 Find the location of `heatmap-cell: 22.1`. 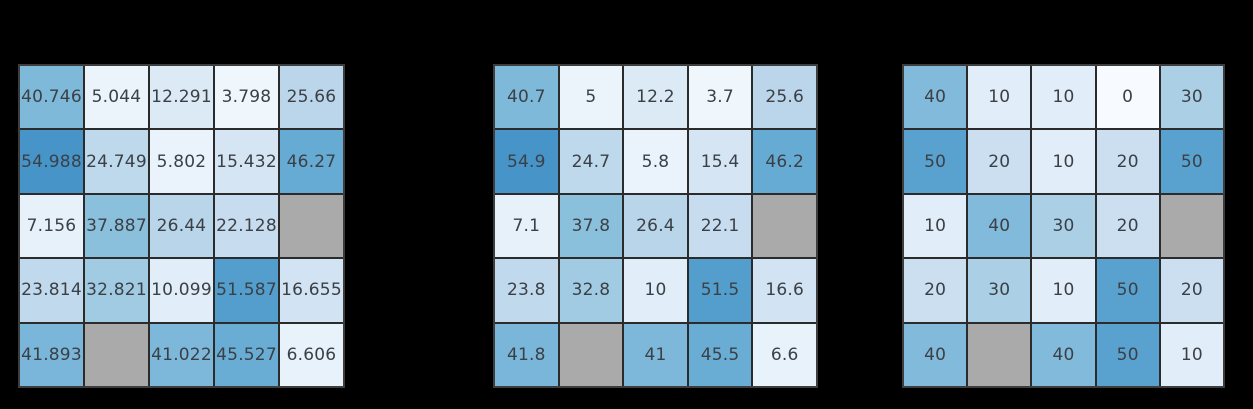

heatmap-cell: 22.1 is located at coordinates (720, 226).